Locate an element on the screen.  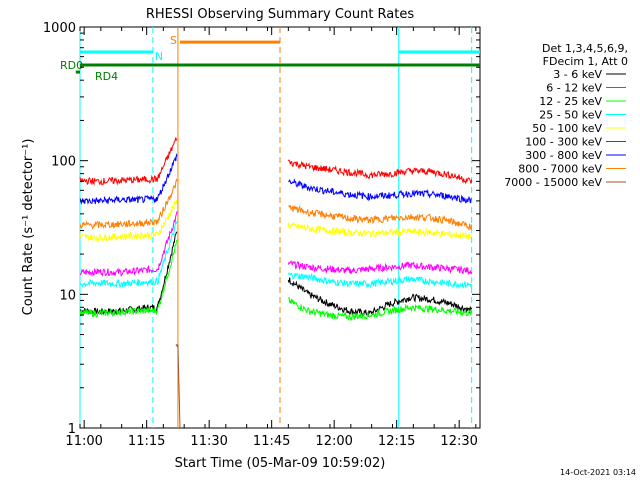
x-tick-label: 11:30 is located at coordinates (208, 441).